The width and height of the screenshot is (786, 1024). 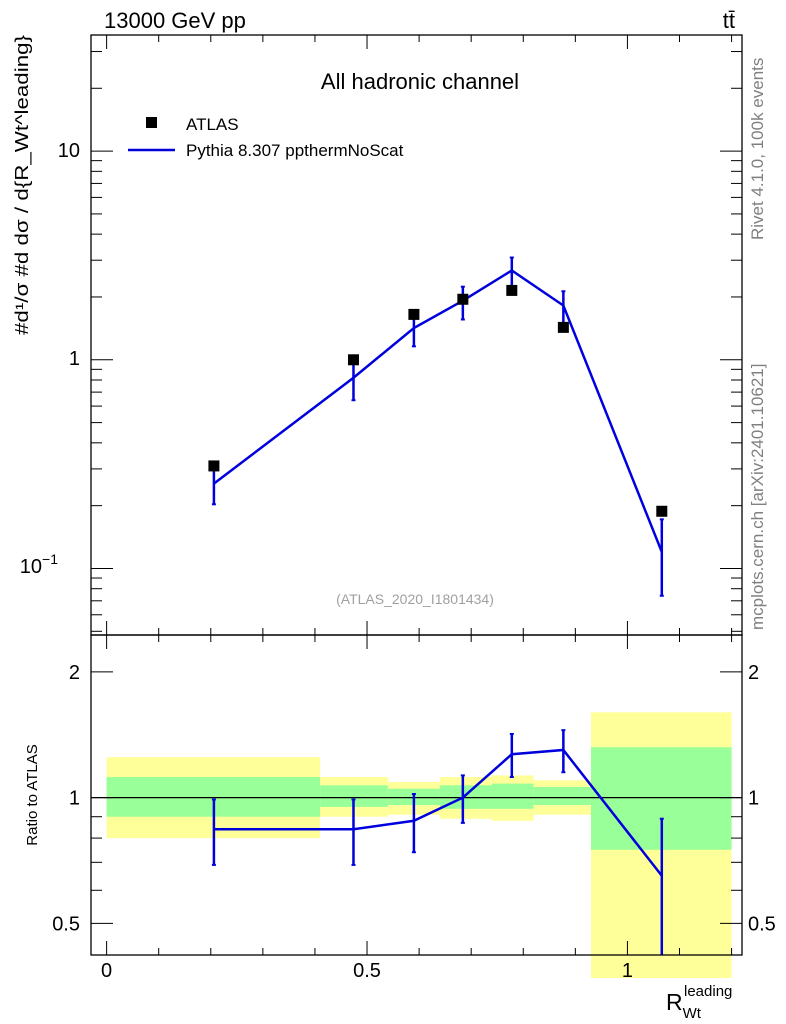 I want to click on y-tick-label-10-minus-1-exponent: −1, so click(x=50, y=559).